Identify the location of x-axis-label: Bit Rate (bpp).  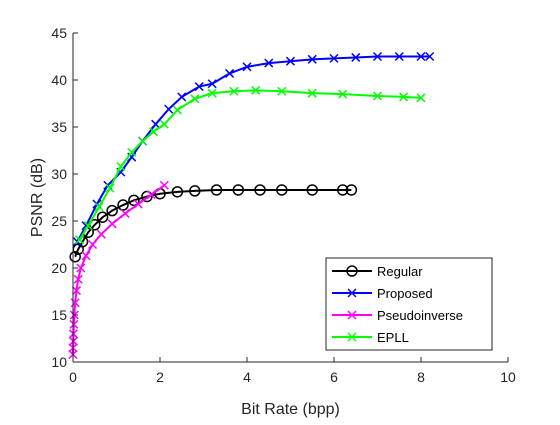
(290, 409).